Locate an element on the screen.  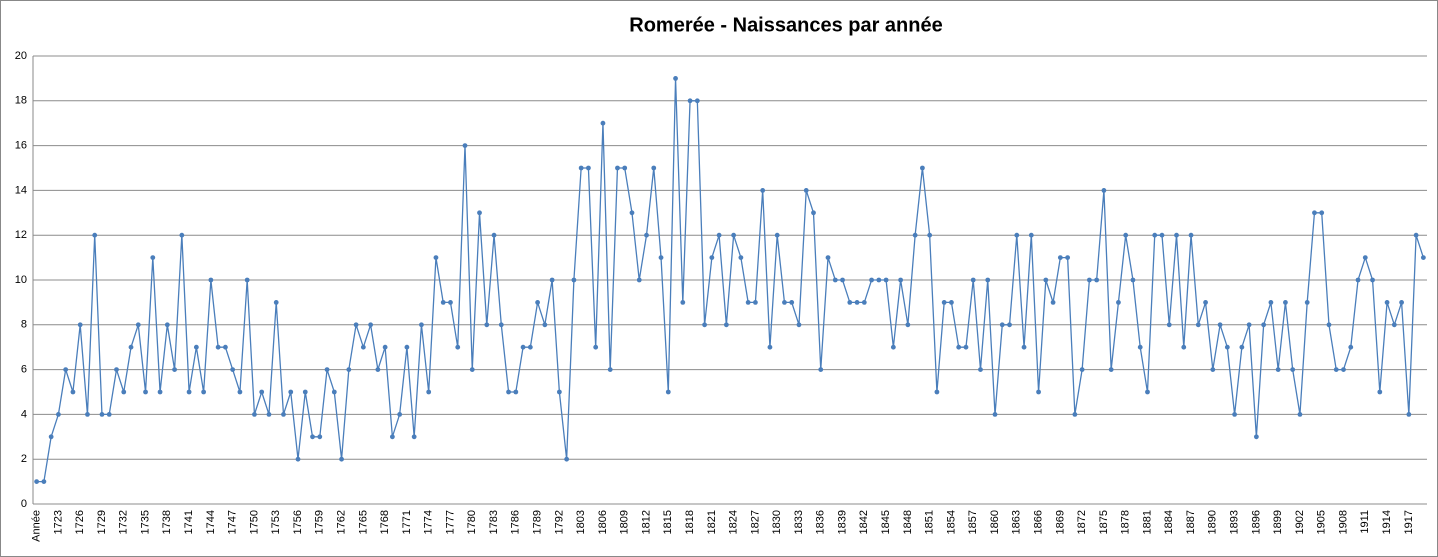
x-tick-label: 1872 is located at coordinates (1082, 522).